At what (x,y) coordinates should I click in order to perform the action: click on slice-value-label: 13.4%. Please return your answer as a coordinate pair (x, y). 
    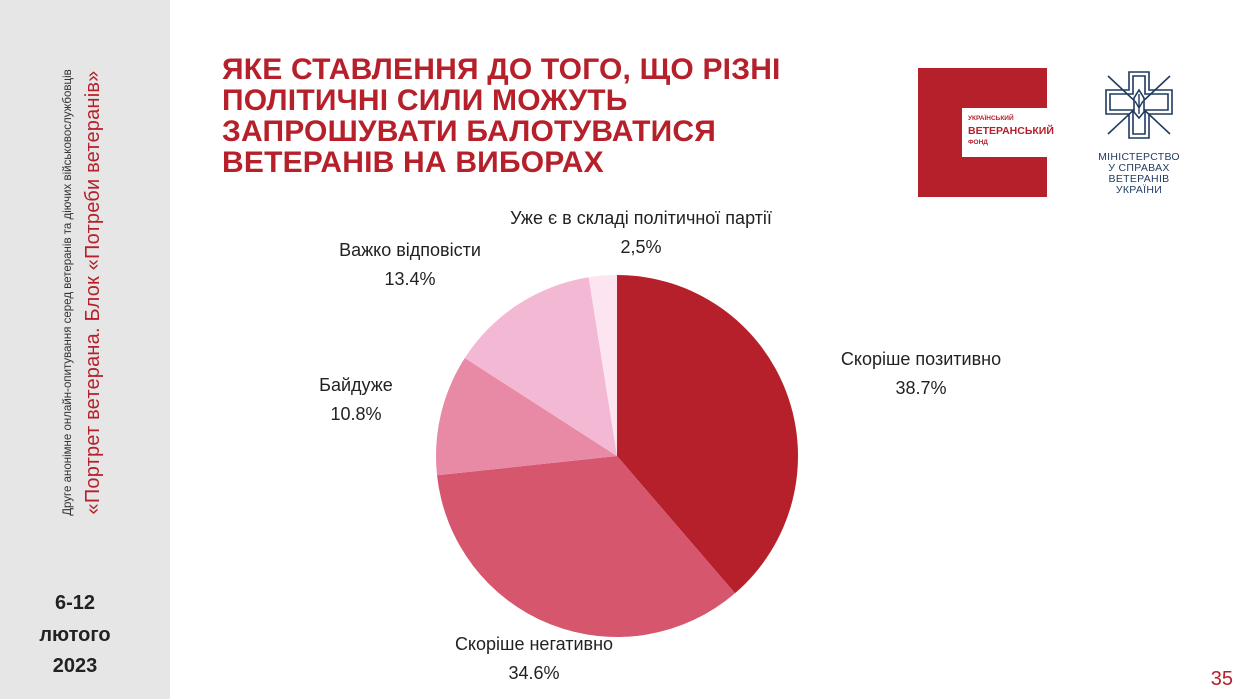
    Looking at the image, I should click on (409, 279).